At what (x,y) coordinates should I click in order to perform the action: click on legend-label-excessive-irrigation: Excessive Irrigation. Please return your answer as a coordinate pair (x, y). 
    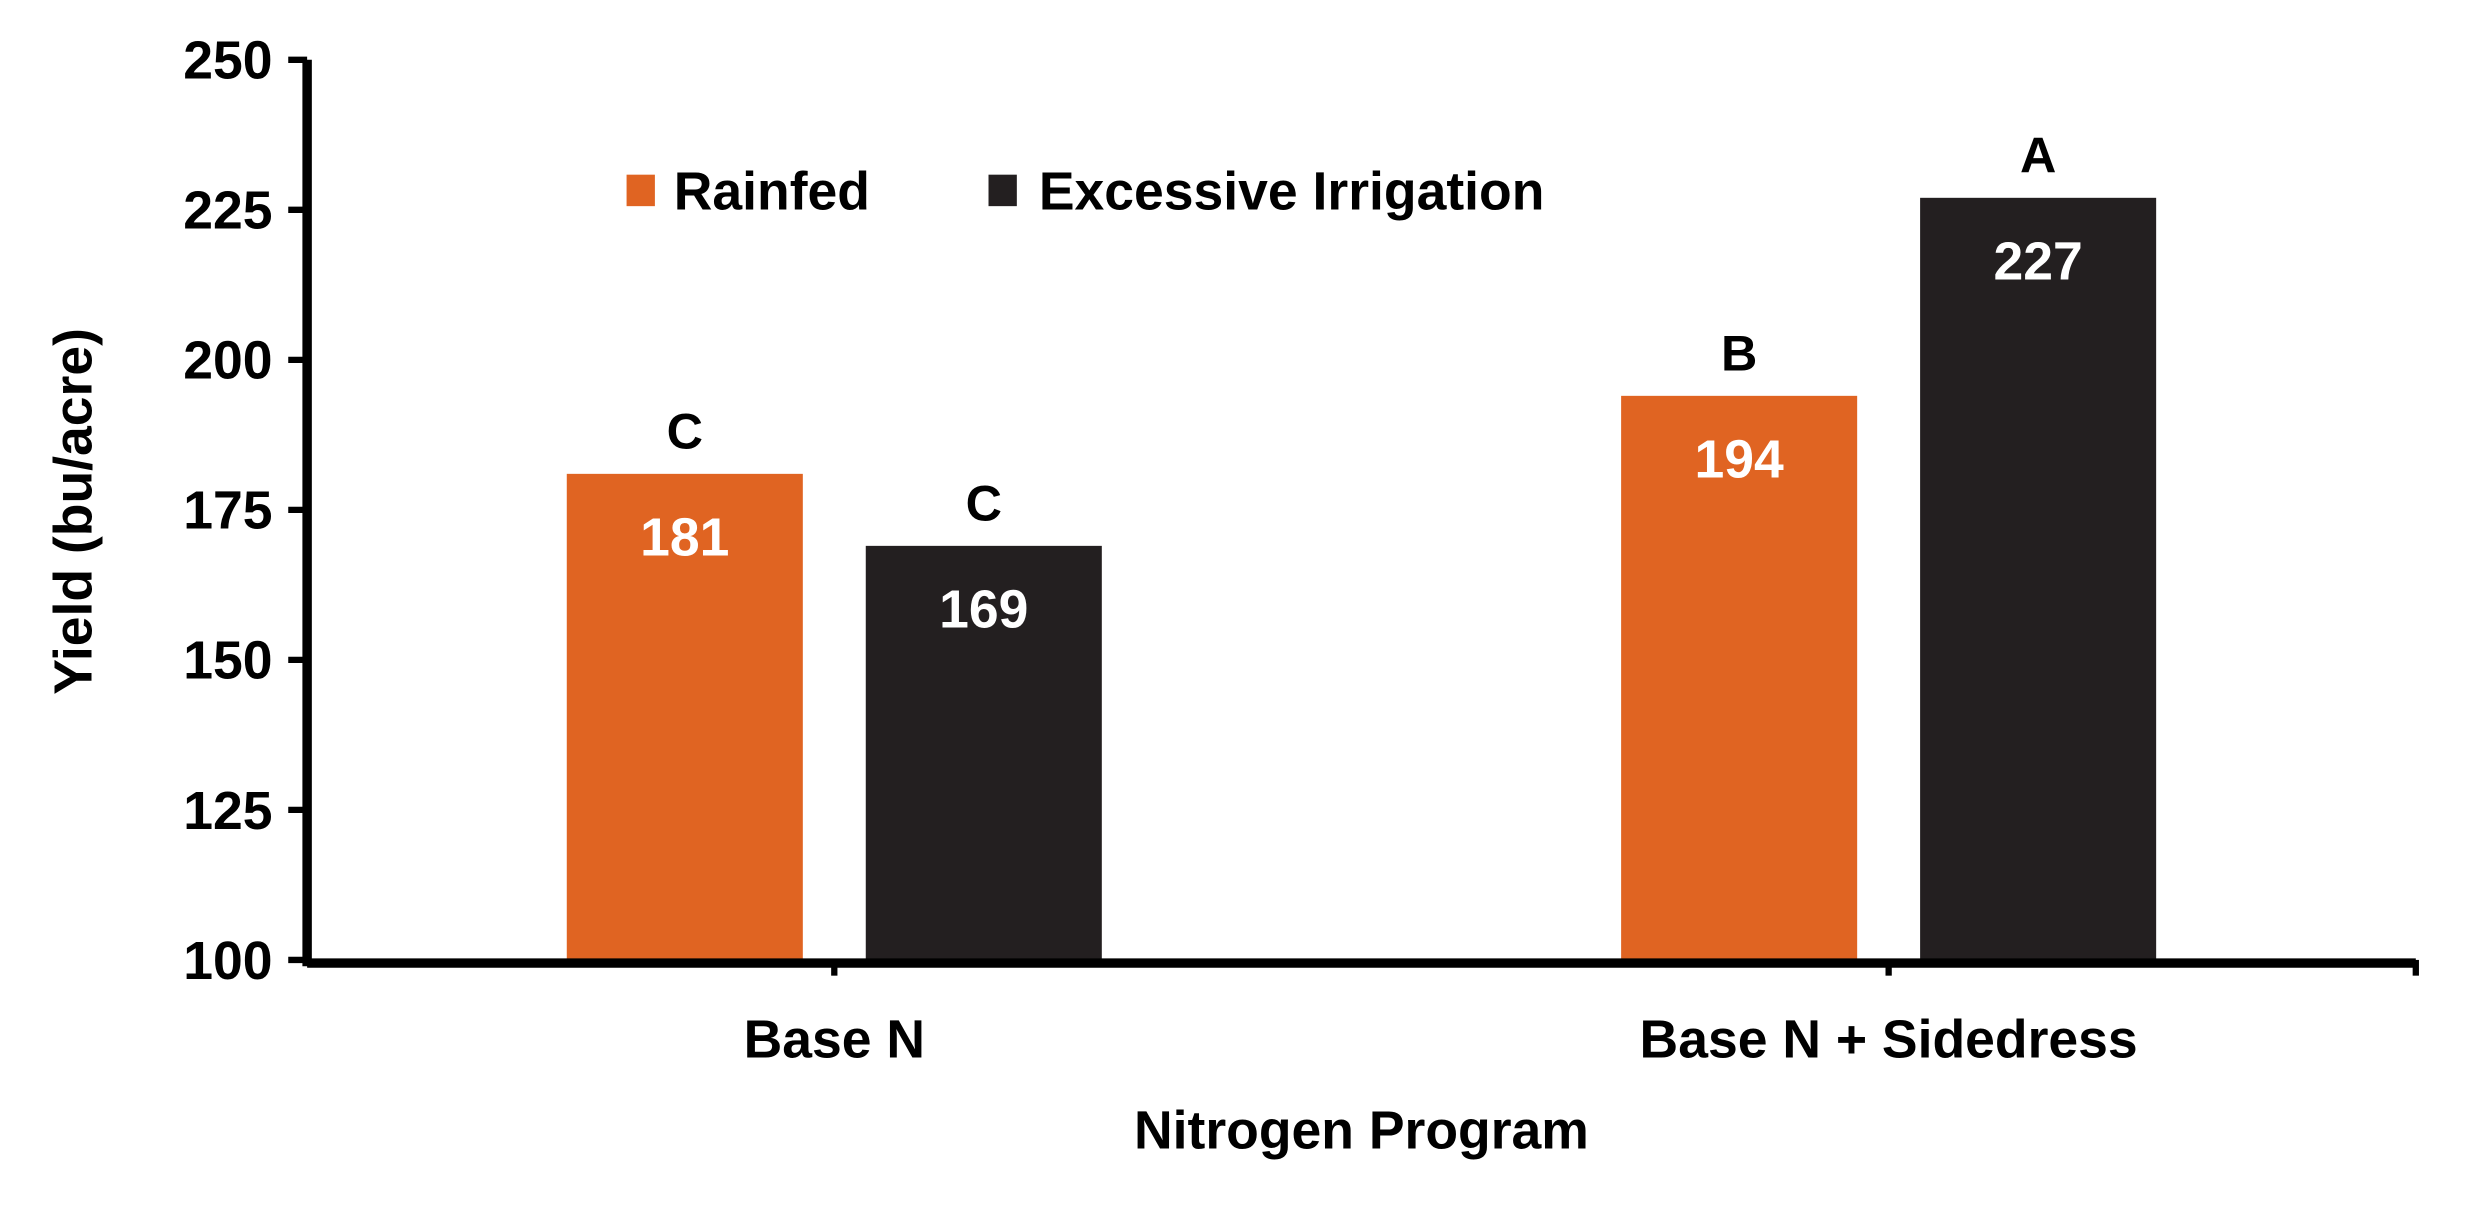
    Looking at the image, I should click on (1292, 191).